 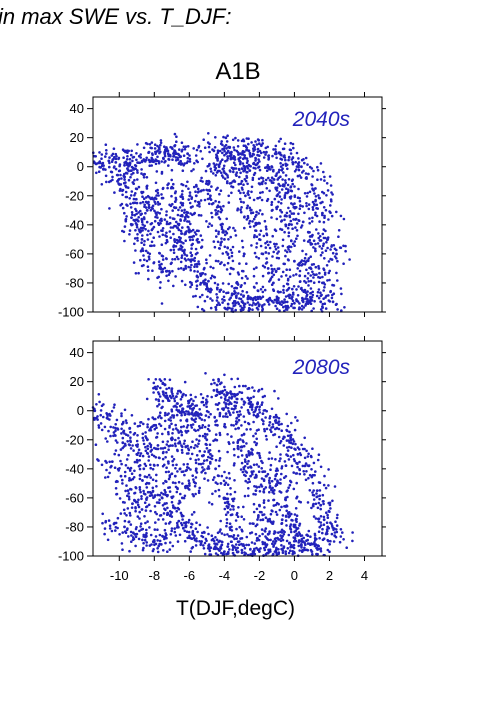 I want to click on y-tick-label: -100, so click(x=71, y=556).